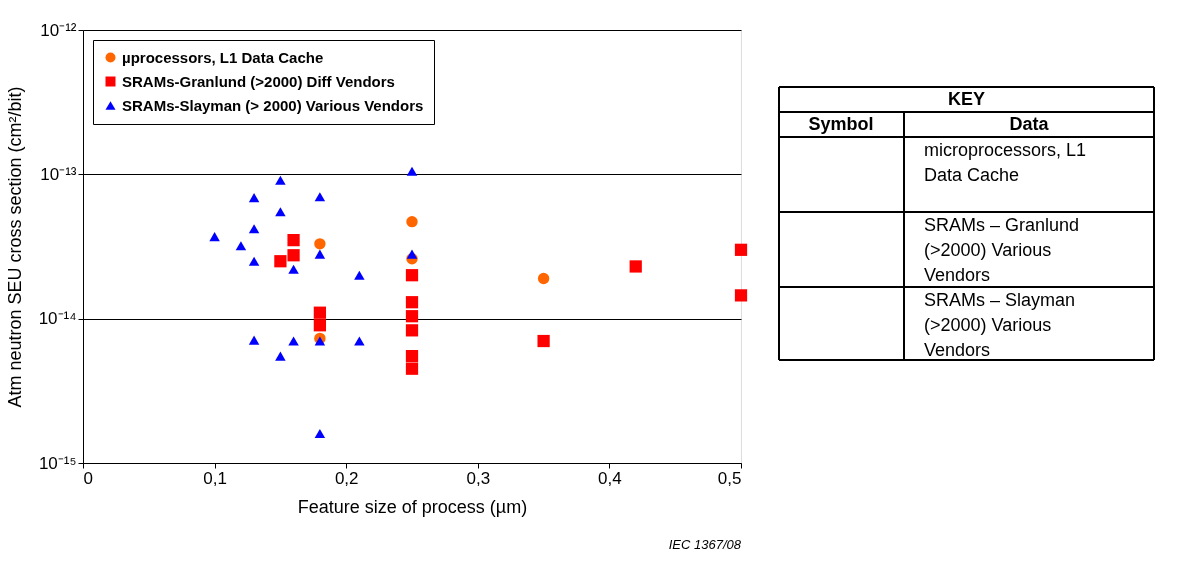 This screenshot has width=1201, height=563. What do you see at coordinates (1000, 325) in the screenshot?
I see `text: SRAMs – Slayman (>2000) Various Vendors` at bounding box center [1000, 325].